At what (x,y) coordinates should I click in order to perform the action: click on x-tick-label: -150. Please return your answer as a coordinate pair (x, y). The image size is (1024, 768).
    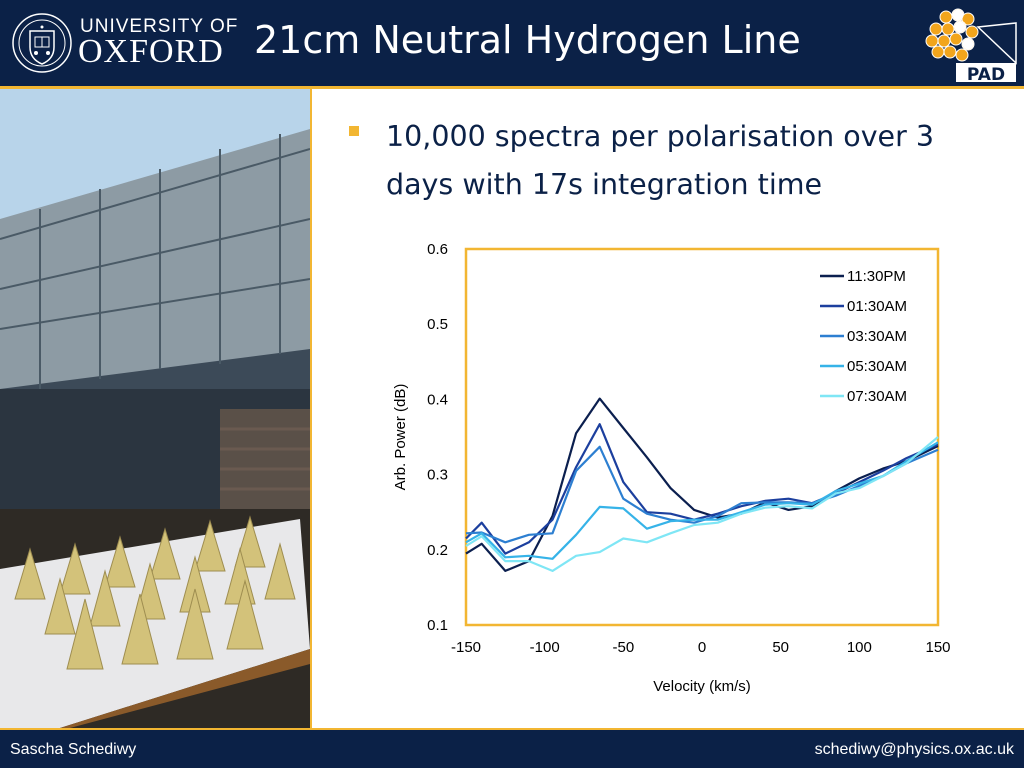
    Looking at the image, I should click on (466, 647).